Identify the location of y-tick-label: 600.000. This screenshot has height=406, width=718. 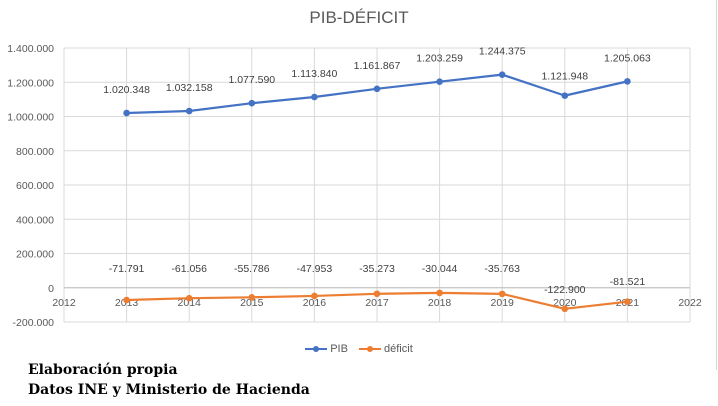
(35, 186).